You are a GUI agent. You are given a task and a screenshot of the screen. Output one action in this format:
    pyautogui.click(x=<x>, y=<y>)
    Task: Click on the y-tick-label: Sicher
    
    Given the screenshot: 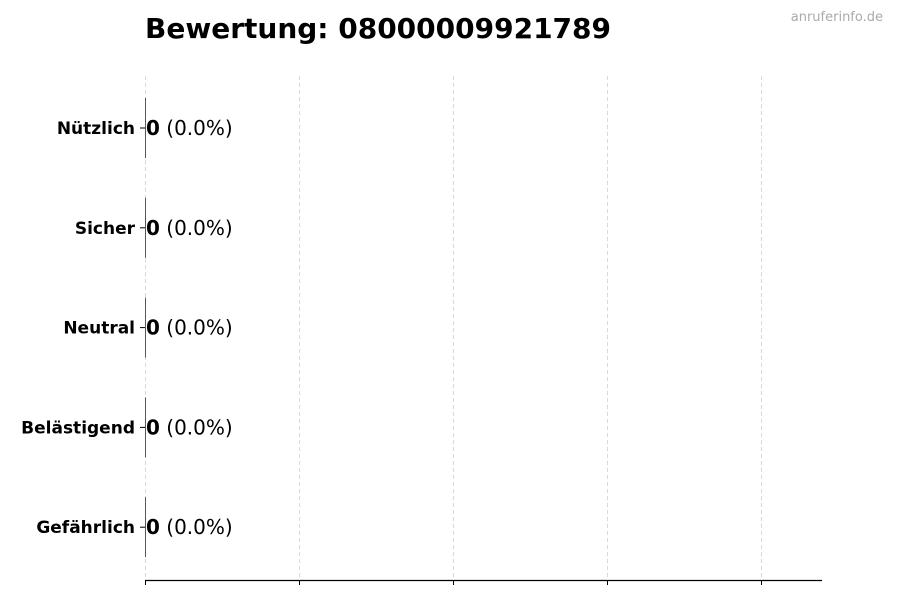 What is the action you would take?
    pyautogui.click(x=105, y=229)
    